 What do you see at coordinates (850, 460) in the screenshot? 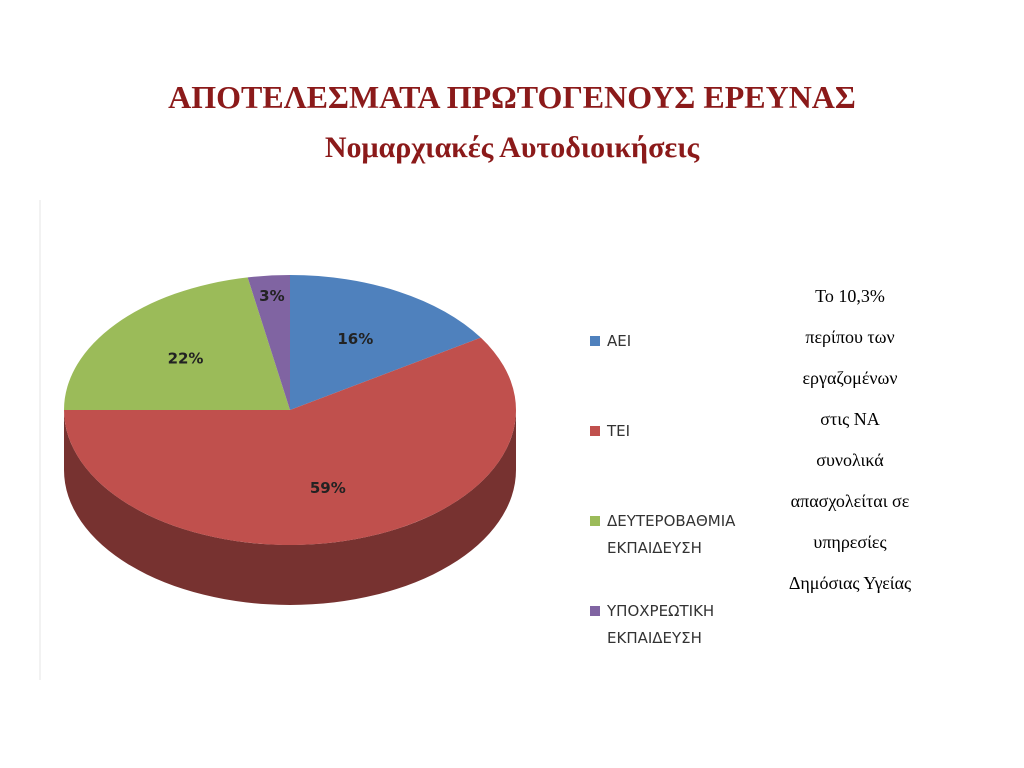
I see `annotation-line: συνολικά` at bounding box center [850, 460].